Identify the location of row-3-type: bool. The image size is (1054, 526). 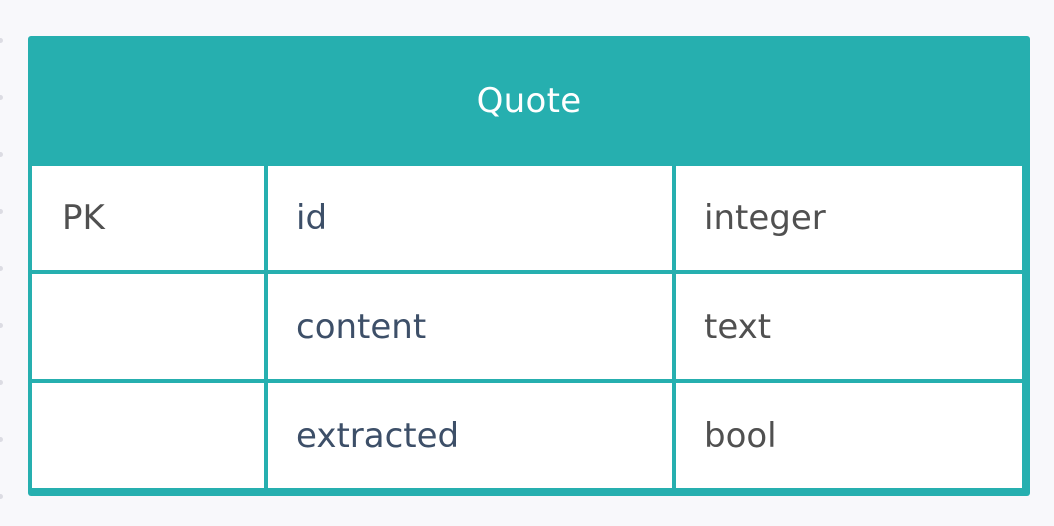
(849, 435).